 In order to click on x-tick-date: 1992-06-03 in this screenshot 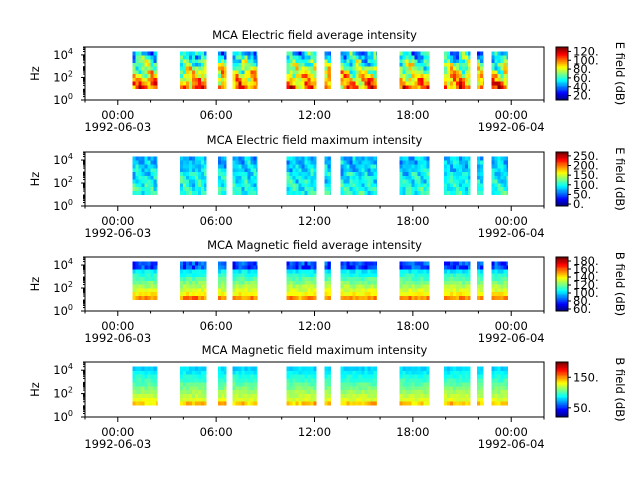, I will do `click(117, 233)`.